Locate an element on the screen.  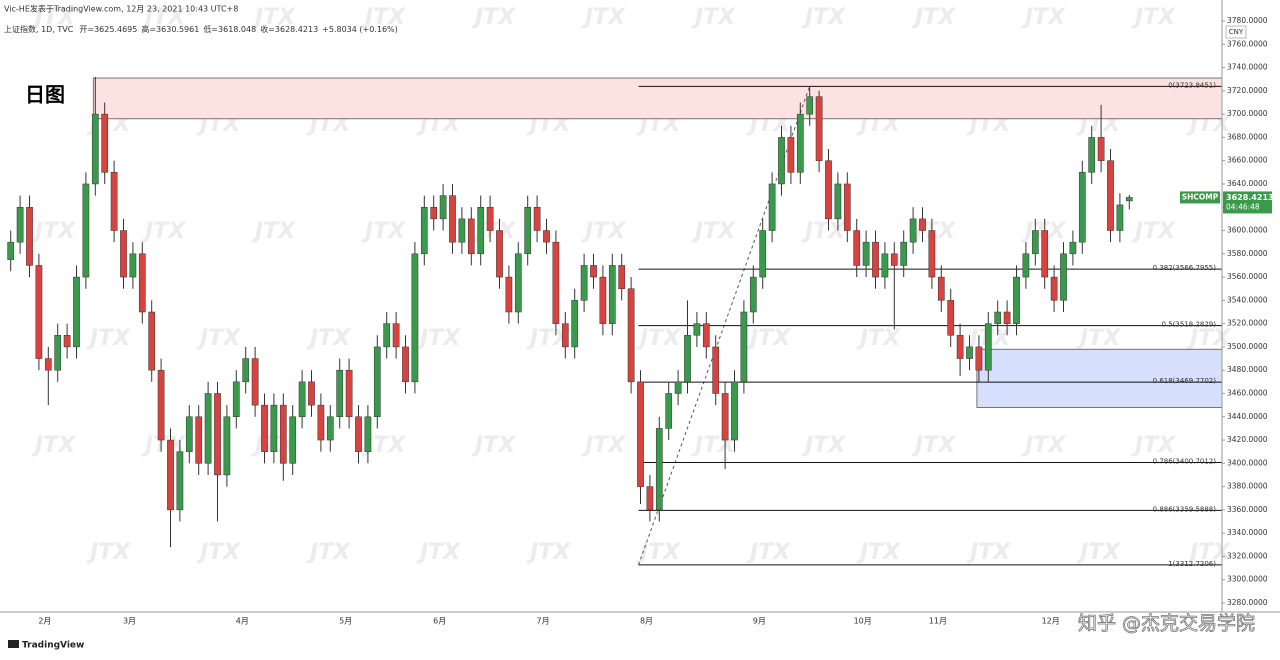
last-price: 3628.4213 is located at coordinates (1250, 197).